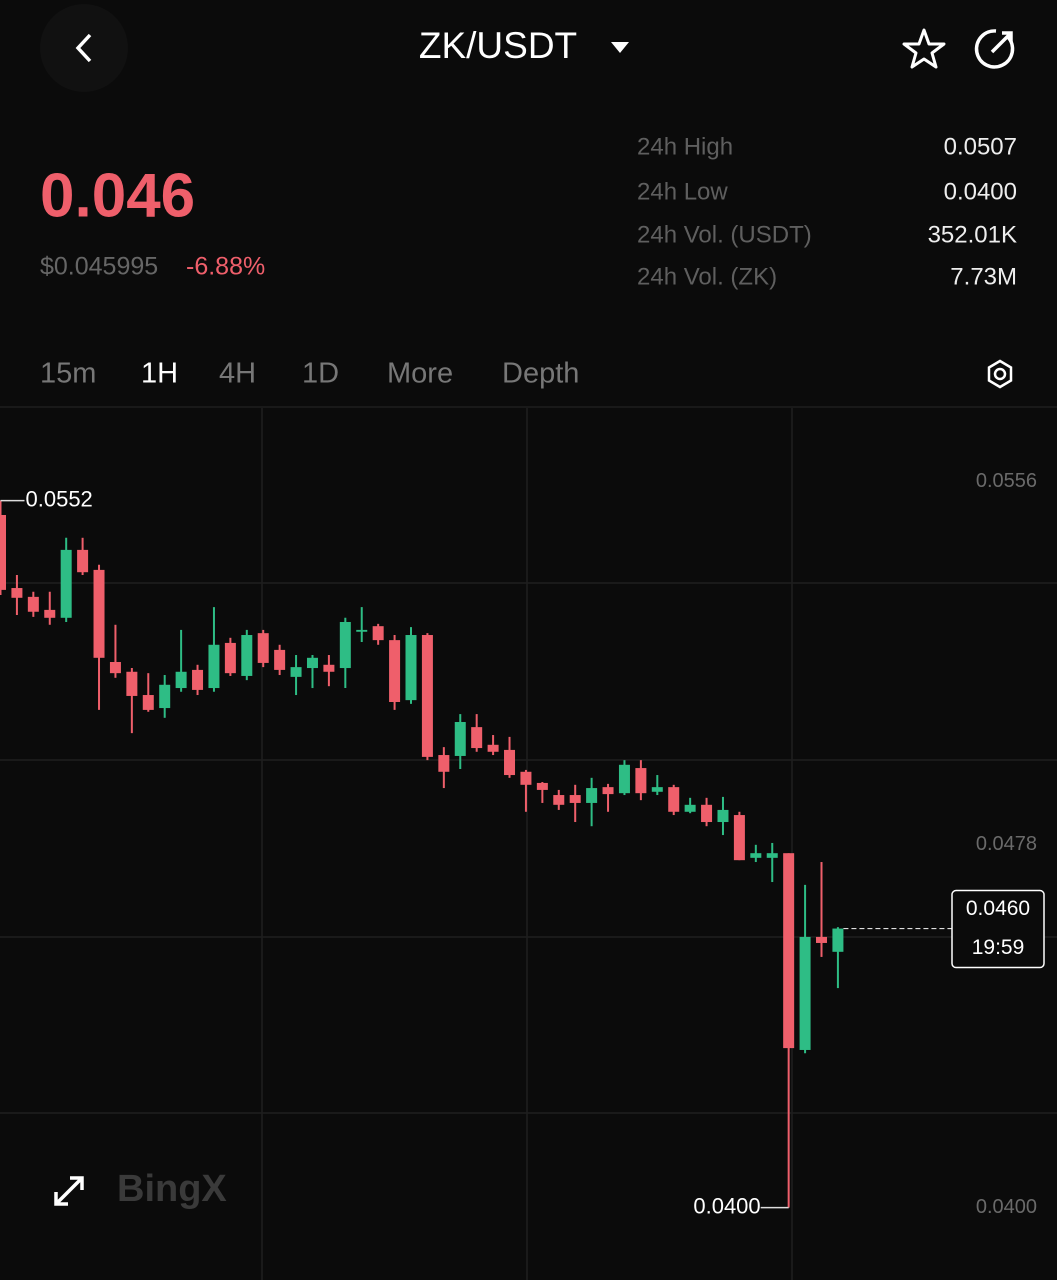 The width and height of the screenshot is (1057, 1280). What do you see at coordinates (924, 48) in the screenshot?
I see `favorite-icon` at bounding box center [924, 48].